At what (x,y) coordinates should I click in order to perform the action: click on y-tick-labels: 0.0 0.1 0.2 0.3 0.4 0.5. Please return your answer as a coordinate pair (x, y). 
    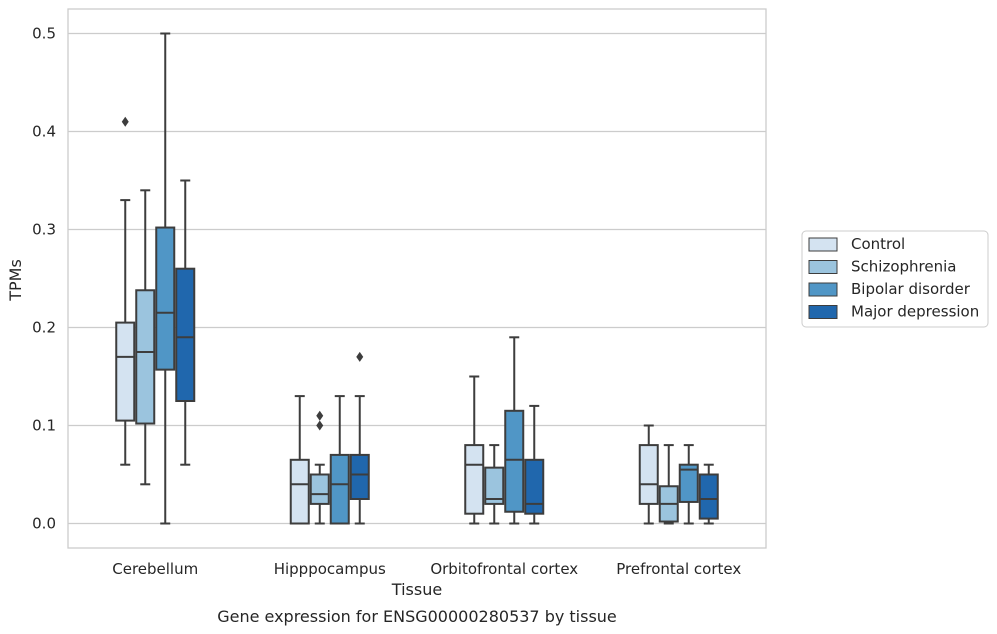
    Looking at the image, I should click on (44, 279).